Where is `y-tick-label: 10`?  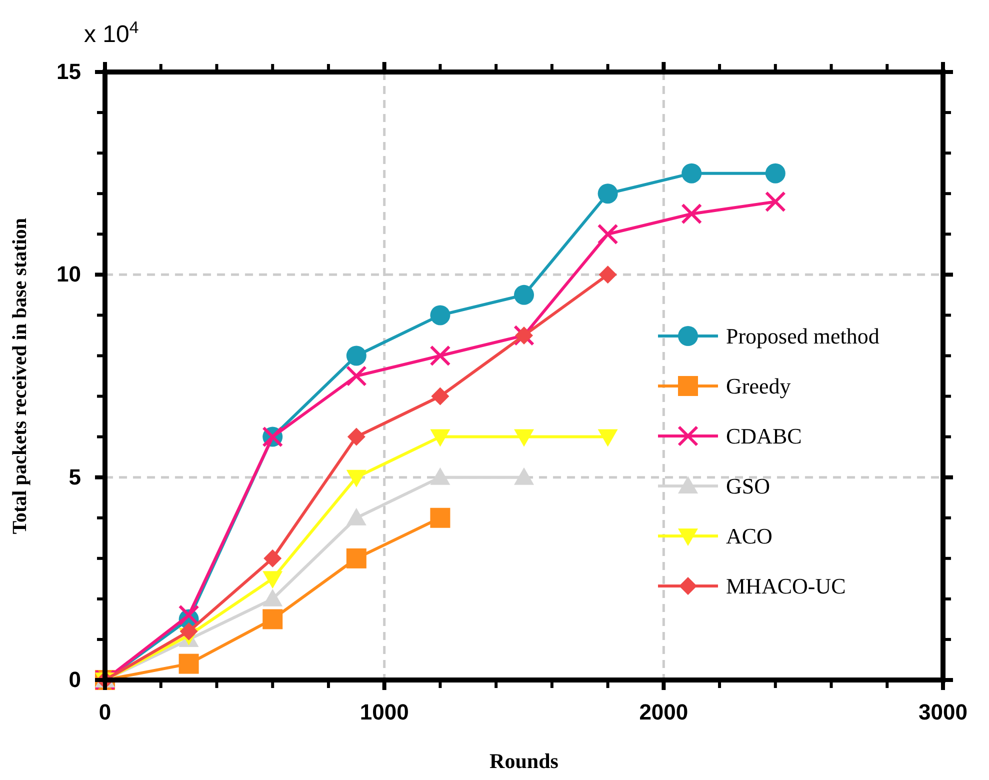
y-tick-label: 10 is located at coordinates (68, 274).